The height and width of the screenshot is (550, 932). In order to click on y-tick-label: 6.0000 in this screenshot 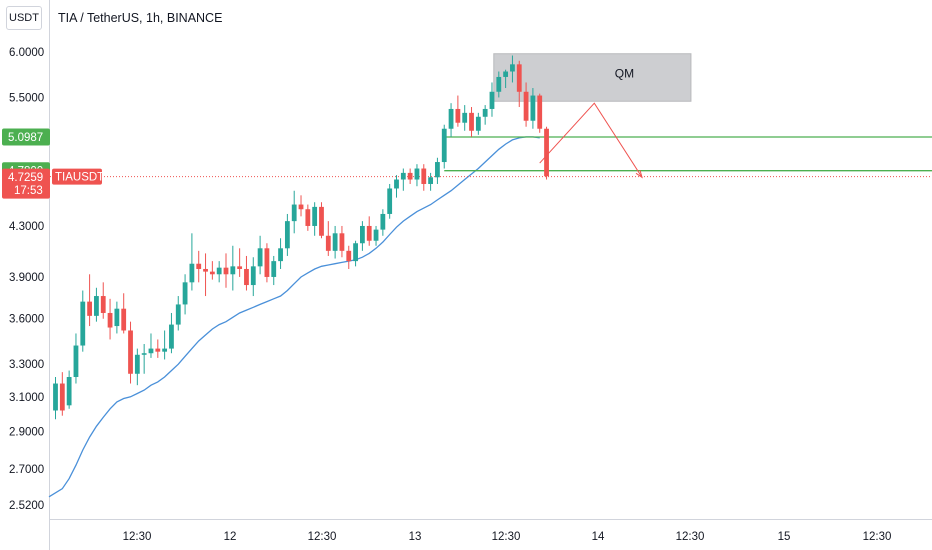, I will do `click(26, 53)`.